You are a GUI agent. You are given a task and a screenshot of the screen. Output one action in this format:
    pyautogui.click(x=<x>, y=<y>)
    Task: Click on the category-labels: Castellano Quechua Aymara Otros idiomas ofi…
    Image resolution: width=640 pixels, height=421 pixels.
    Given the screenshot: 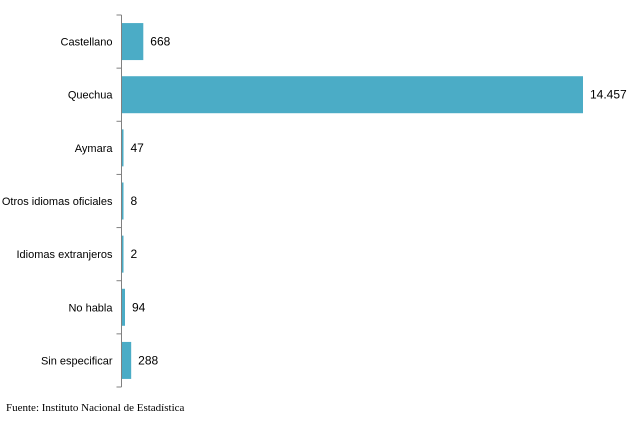 What is the action you would take?
    pyautogui.click(x=58, y=202)
    